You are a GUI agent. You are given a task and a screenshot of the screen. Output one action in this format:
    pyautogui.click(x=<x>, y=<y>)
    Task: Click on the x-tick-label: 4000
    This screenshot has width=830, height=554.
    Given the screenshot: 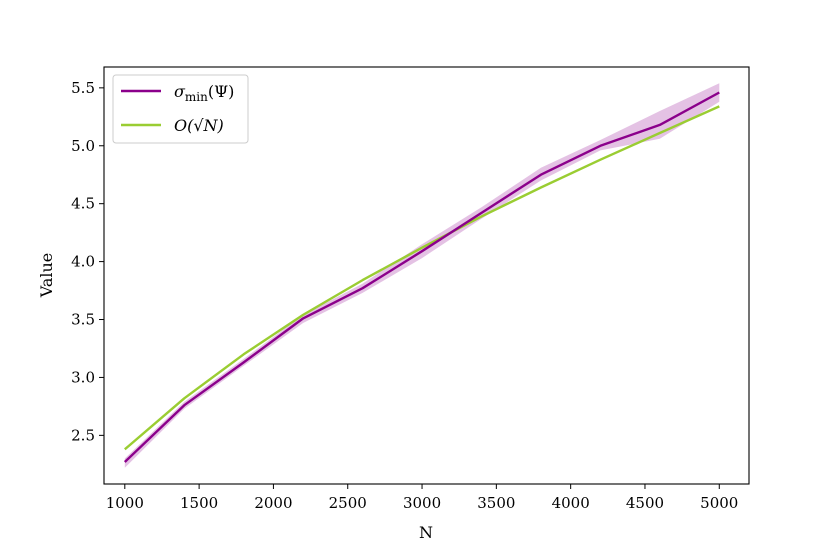 What is the action you would take?
    pyautogui.click(x=571, y=503)
    